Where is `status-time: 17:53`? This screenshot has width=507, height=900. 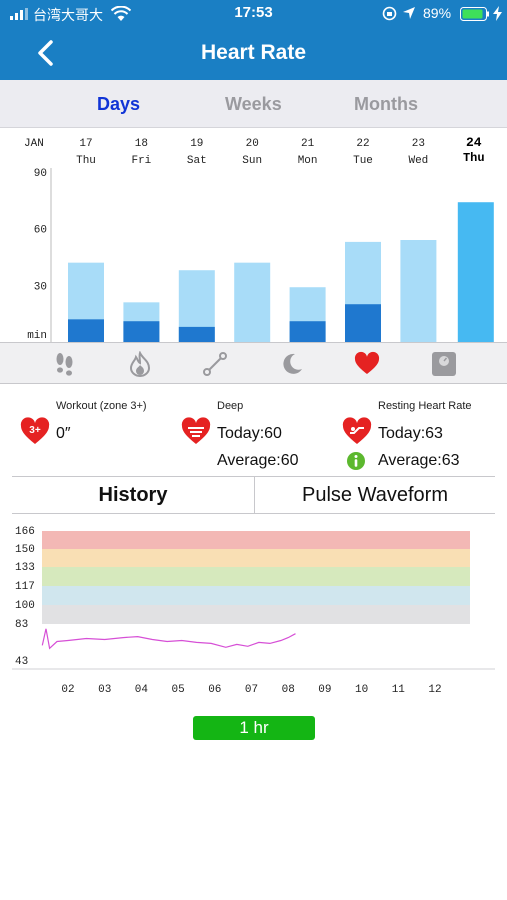 status-time: 17:53 is located at coordinates (253, 12).